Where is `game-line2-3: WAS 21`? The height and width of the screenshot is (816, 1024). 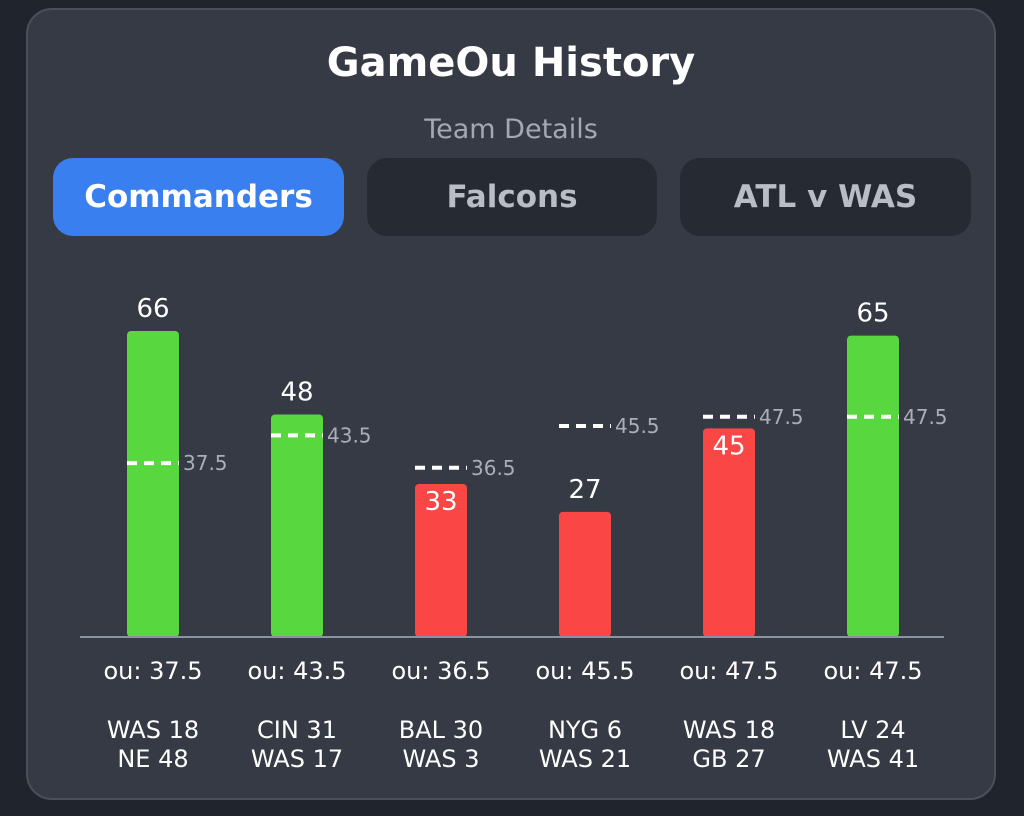 game-line2-3: WAS 21 is located at coordinates (585, 759).